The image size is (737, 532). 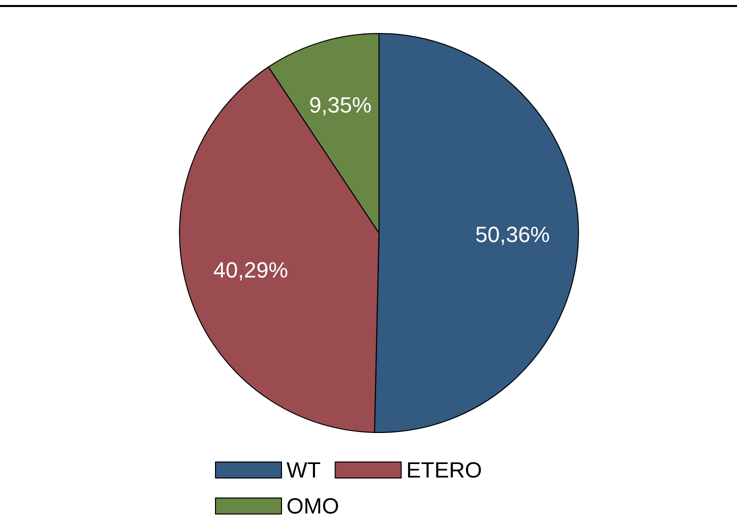 I want to click on legend-label: ETERO, so click(x=444, y=470).